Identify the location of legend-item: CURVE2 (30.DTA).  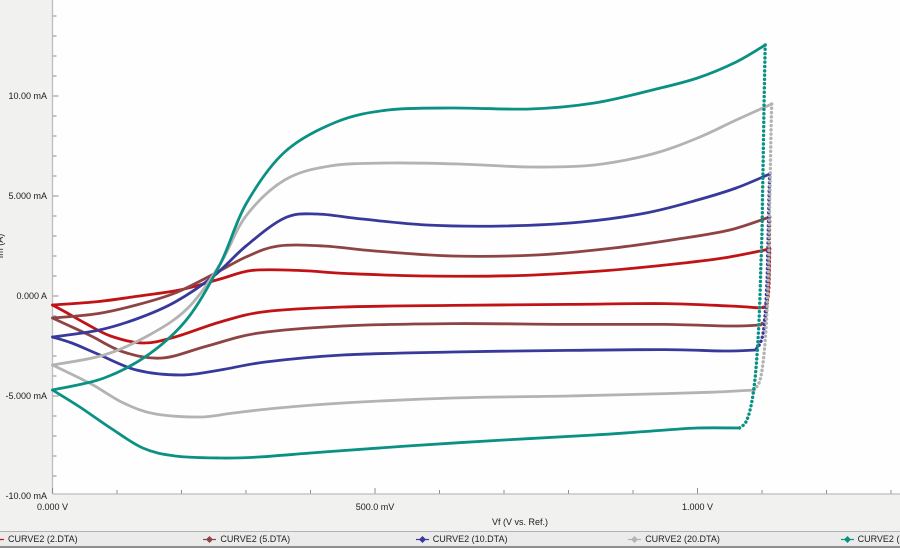
(870, 539).